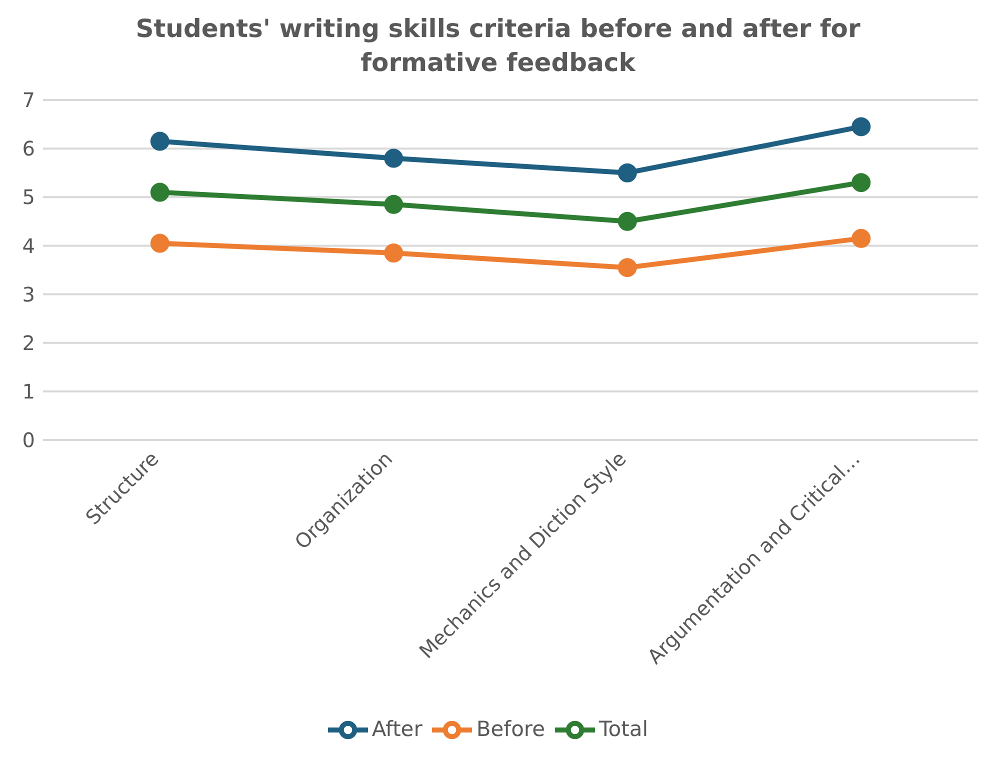 The width and height of the screenshot is (990, 760). I want to click on y-tick-label: 4, so click(28, 246).